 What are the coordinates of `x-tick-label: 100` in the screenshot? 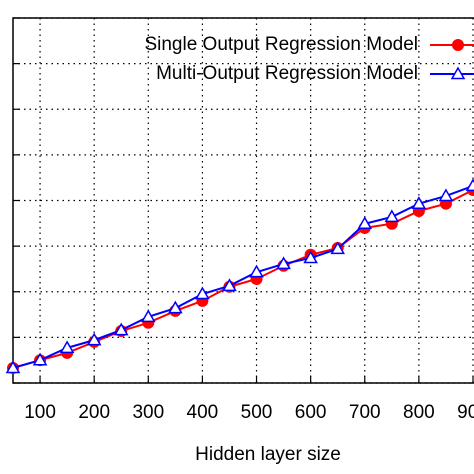 It's located at (40, 412).